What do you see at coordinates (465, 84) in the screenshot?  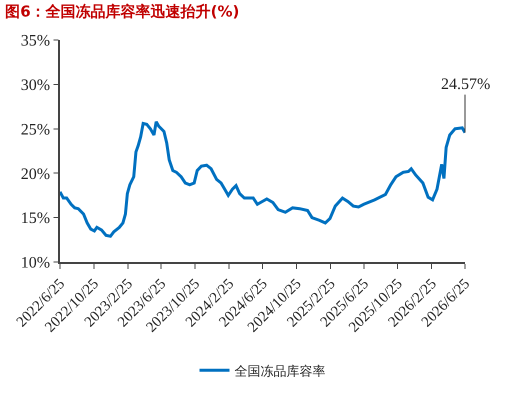 I see `annotation: 24.57%` at bounding box center [465, 84].